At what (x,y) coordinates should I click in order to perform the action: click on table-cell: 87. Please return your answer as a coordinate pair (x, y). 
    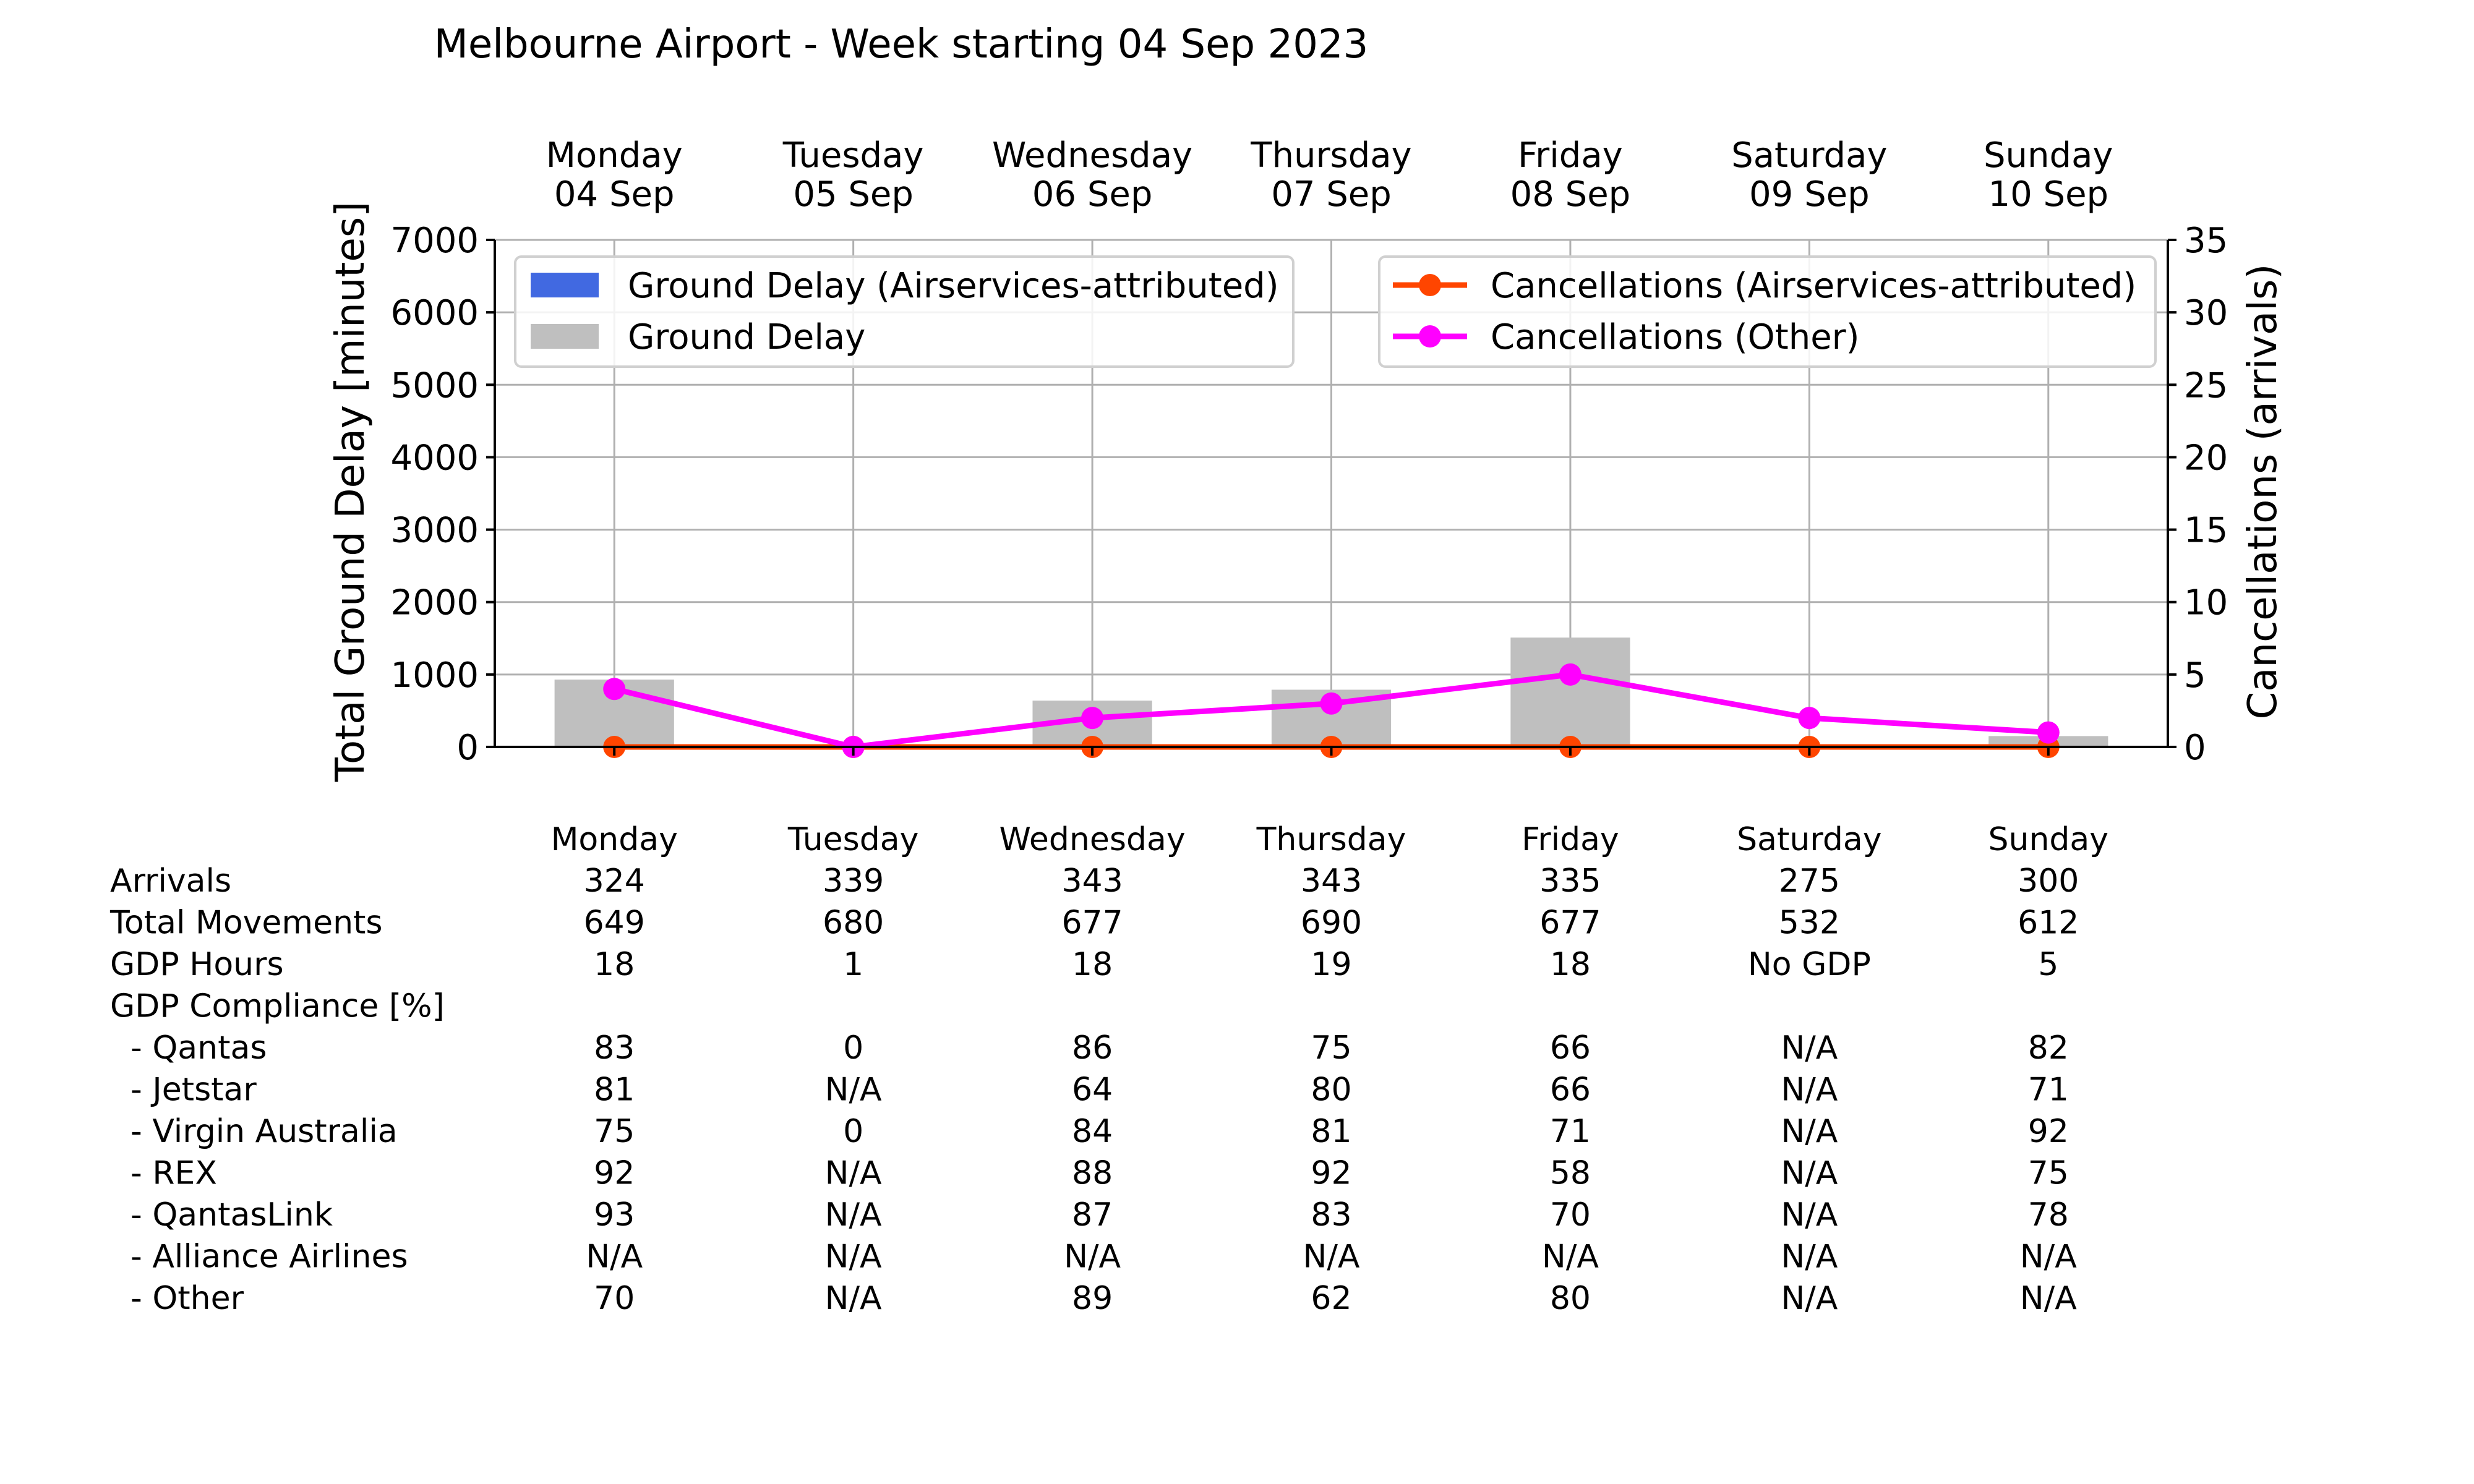
    Looking at the image, I should click on (1092, 1215).